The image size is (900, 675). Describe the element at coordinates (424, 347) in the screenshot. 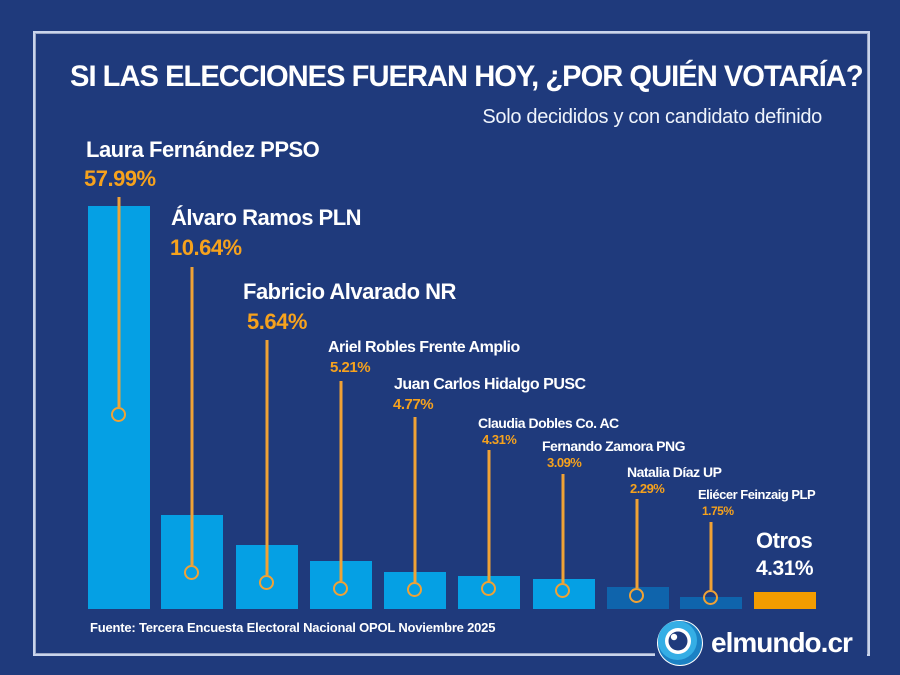

I see `candidate-name-ariel-robles-frente-amplio: Ariel Robles Frente Amplio` at that location.